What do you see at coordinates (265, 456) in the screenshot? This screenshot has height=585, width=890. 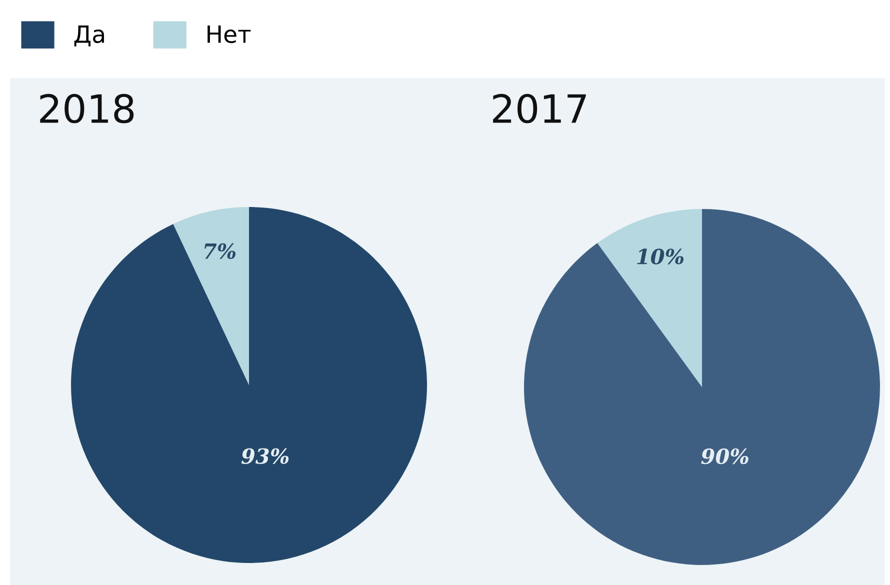 I see `data-label: 93%` at bounding box center [265, 456].